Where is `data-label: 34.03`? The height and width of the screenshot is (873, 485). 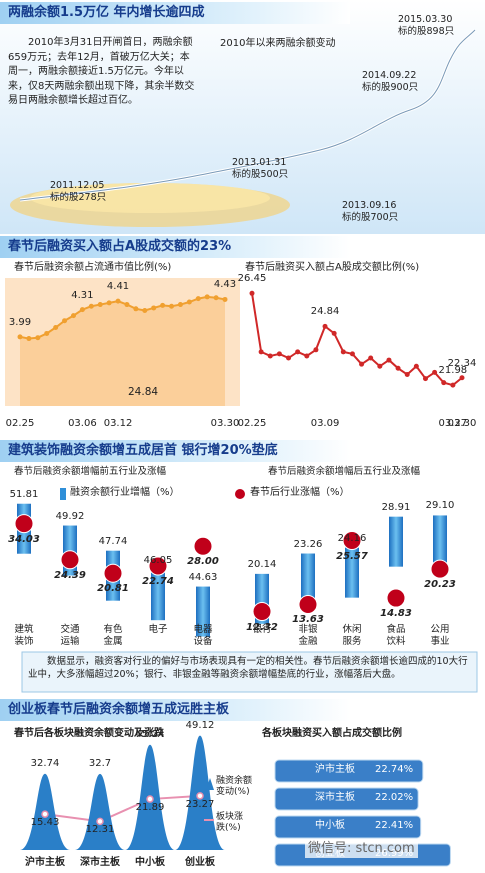 data-label: 34.03 is located at coordinates (24, 539).